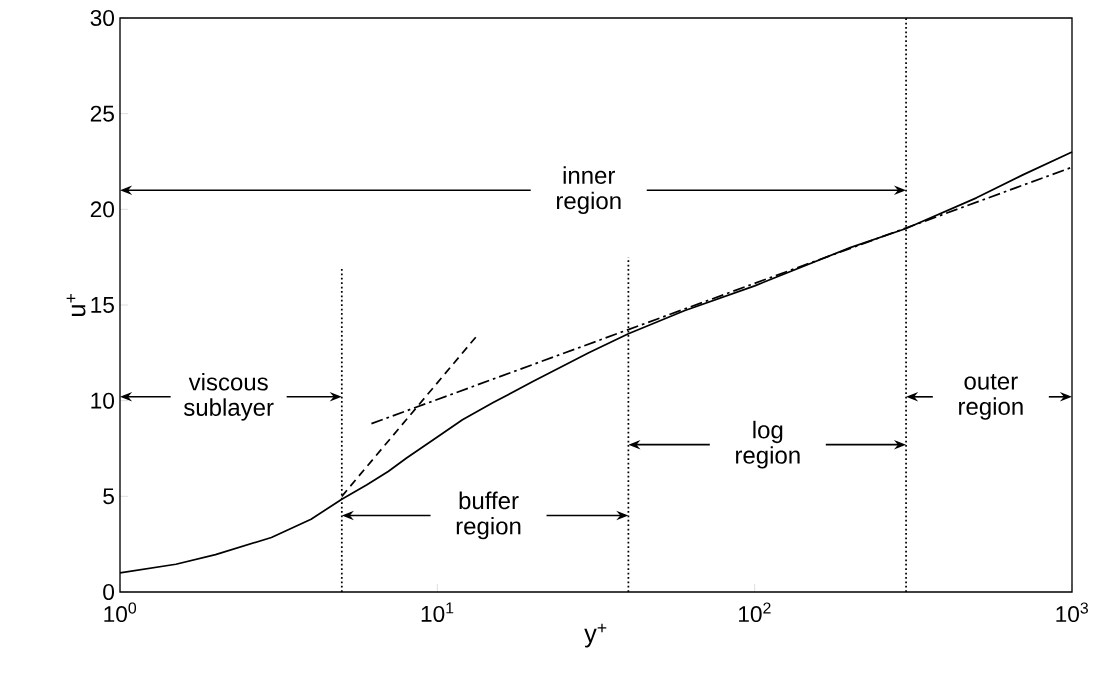 Image resolution: width=1104 pixels, height=695 pixels. I want to click on x-tick-label: 10$^{1}$, so click(437, 612).